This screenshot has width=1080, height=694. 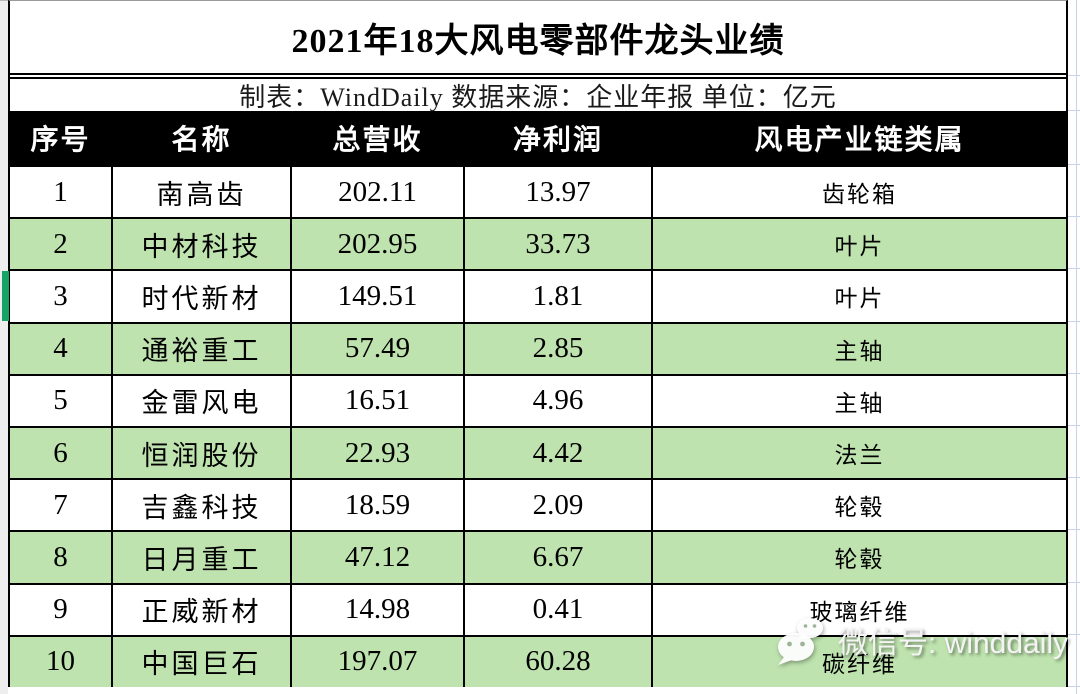 I want to click on cell-no: 10, so click(x=61, y=661).